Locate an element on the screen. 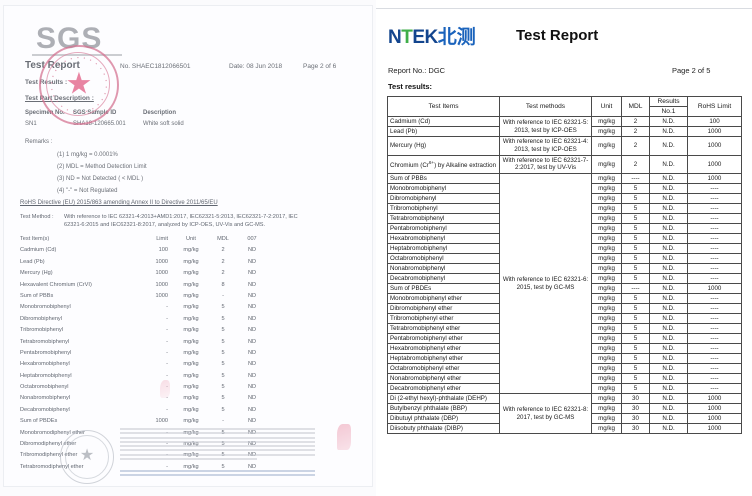  left-table-row: Tribromobiphenyl - mg/kg 5 ND is located at coordinates (145, 332).